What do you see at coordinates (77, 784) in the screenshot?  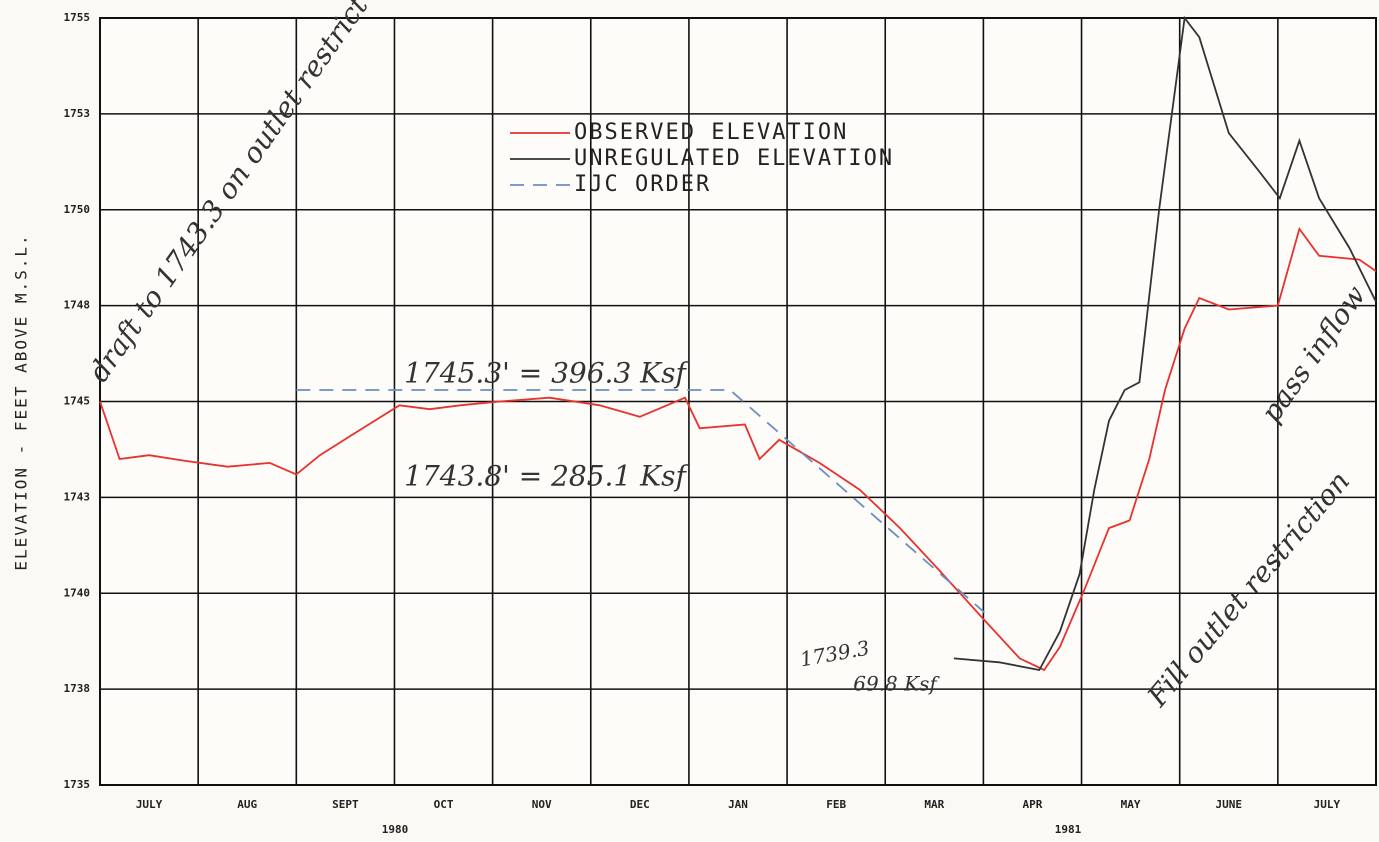 I see `y-tick-label: 1735` at bounding box center [77, 784].